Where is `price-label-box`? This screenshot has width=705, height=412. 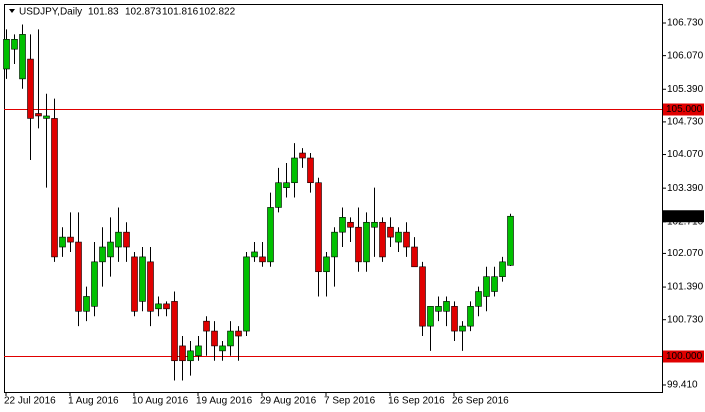 price-label-box is located at coordinates (683, 216).